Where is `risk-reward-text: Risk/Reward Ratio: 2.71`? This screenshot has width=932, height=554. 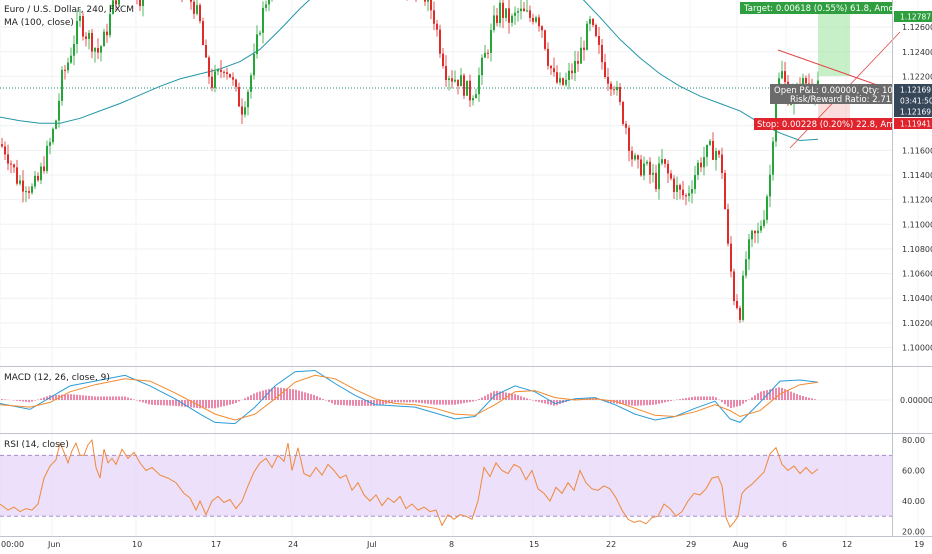 risk-reward-text: Risk/Reward Ratio: 2.71 is located at coordinates (840, 100).